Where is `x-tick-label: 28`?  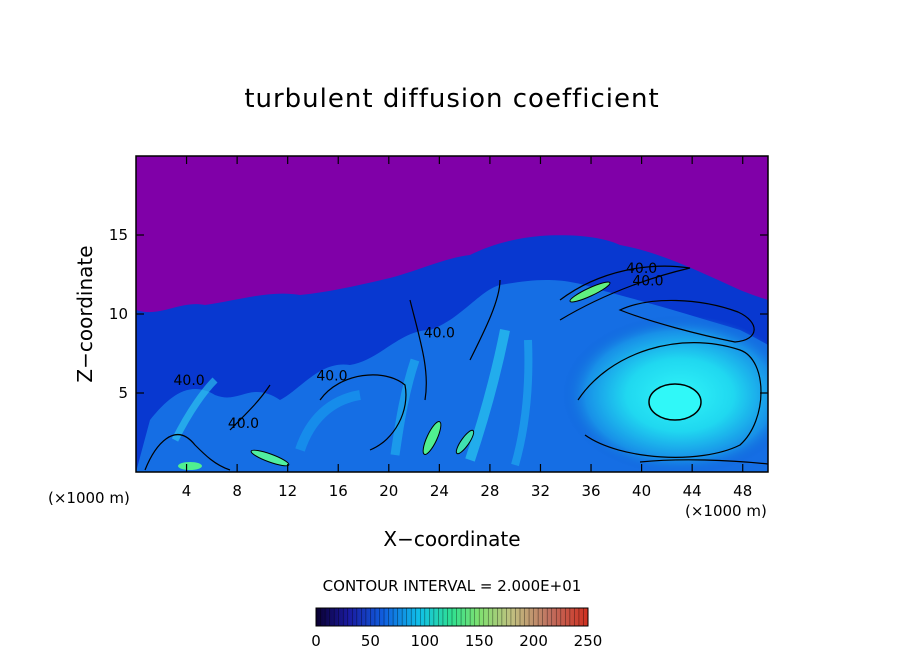
x-tick-label: 28 is located at coordinates (489, 491).